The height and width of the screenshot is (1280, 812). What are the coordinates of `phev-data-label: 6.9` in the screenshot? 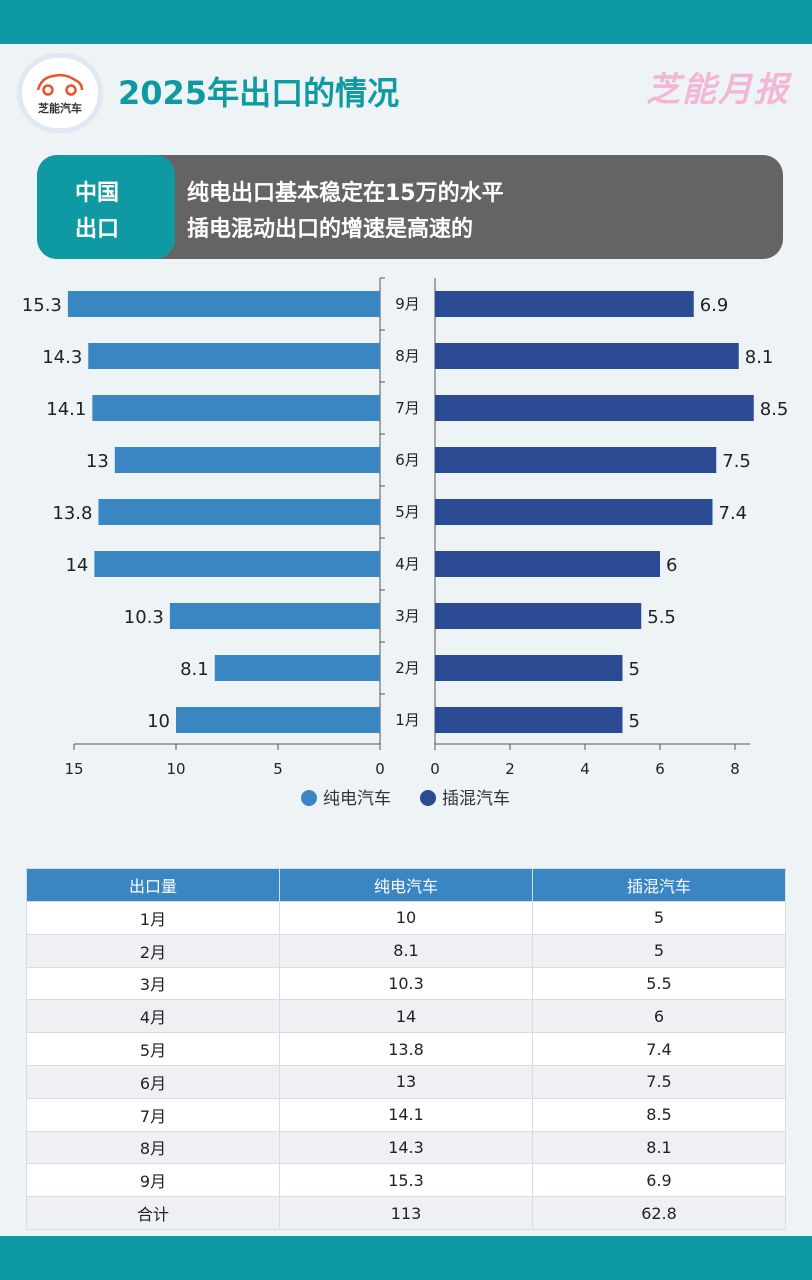 It's located at (714, 305).